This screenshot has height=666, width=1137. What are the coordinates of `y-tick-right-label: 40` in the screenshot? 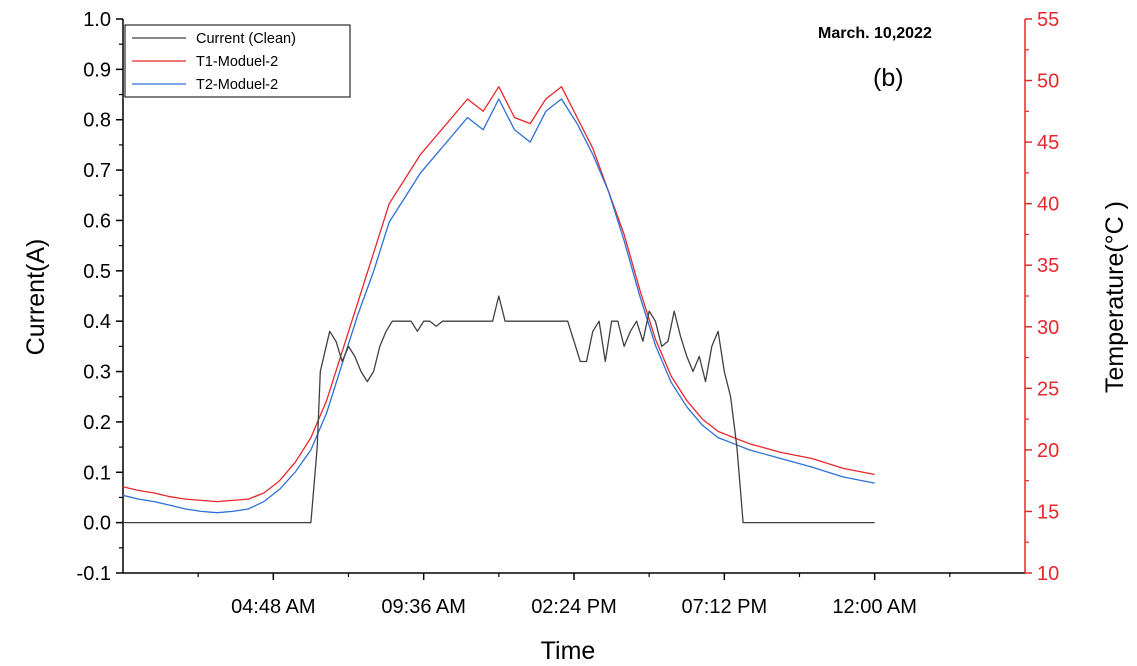 It's located at (1048, 205).